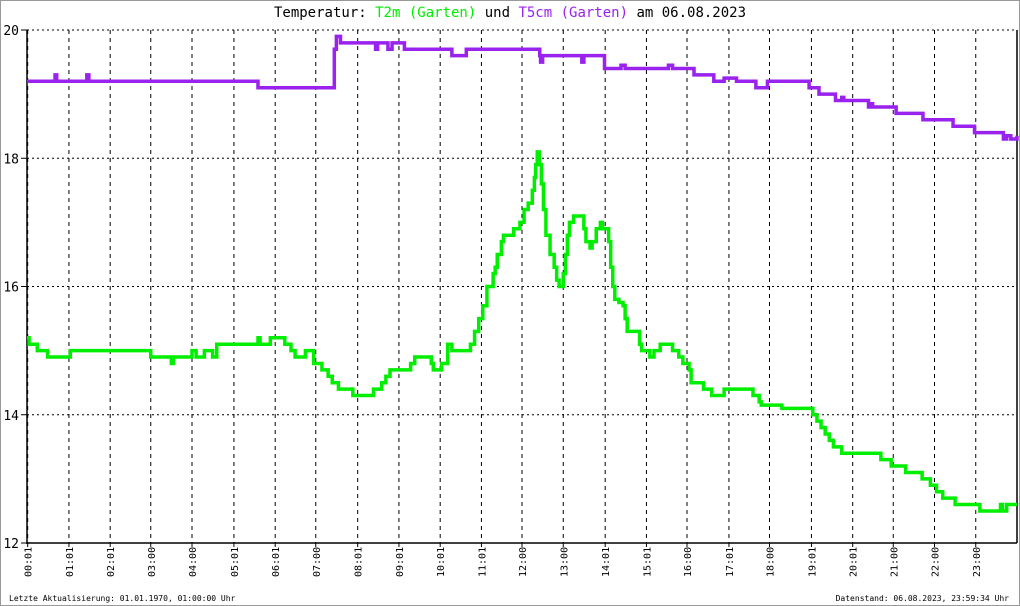  Describe the element at coordinates (688, 562) in the screenshot. I see `x-tick-label: 16:00` at that location.